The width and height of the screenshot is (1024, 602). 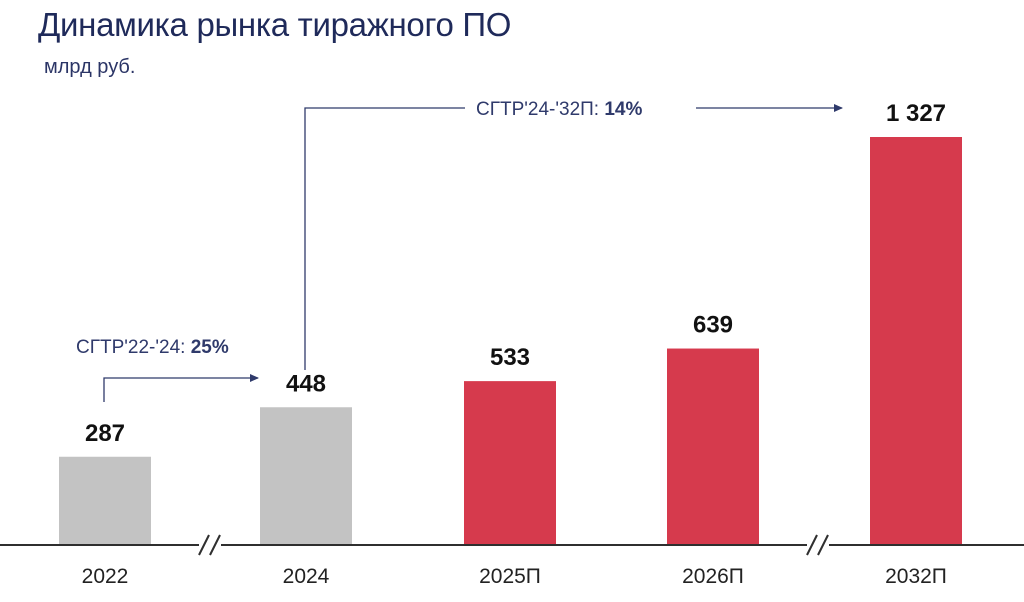 I want to click on cagr-value: 25%, so click(x=210, y=347).